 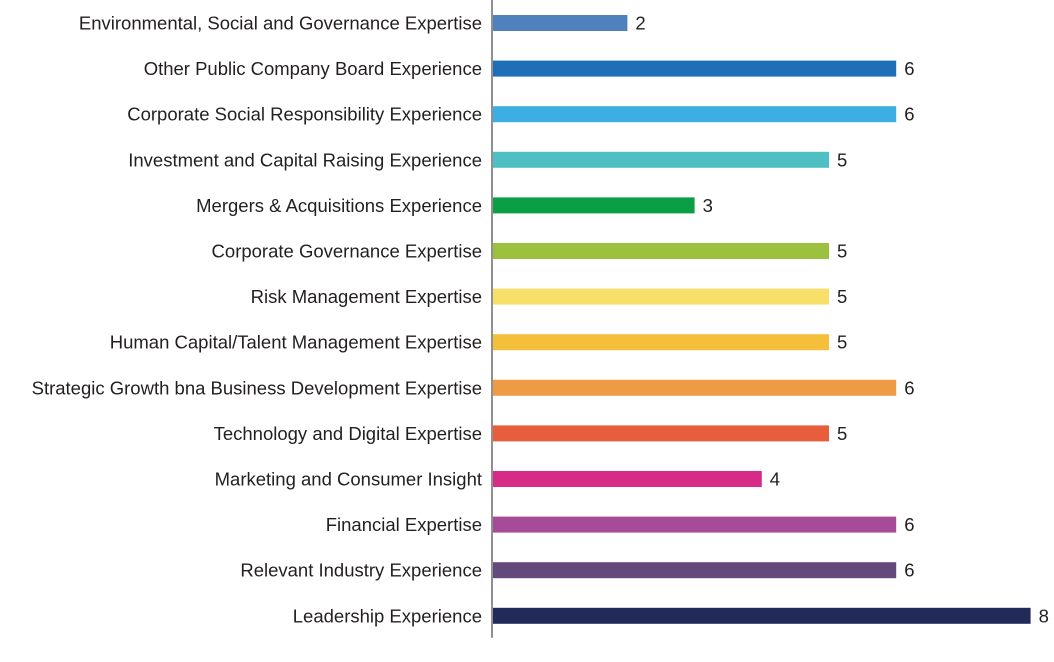 What do you see at coordinates (366, 296) in the screenshot?
I see `category-label: Risk Management Expertise` at bounding box center [366, 296].